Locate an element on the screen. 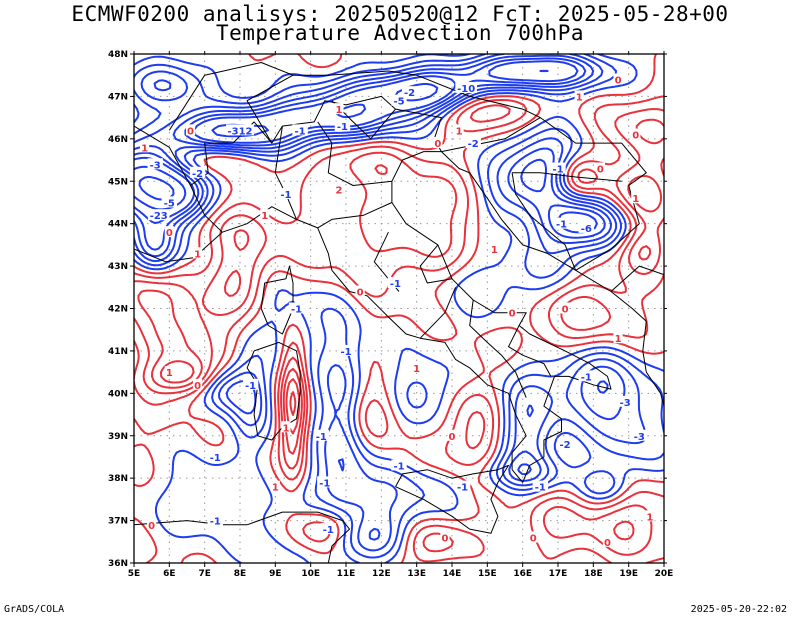 This screenshot has height=618, width=800. y-tick-label: 39N is located at coordinates (118, 437).